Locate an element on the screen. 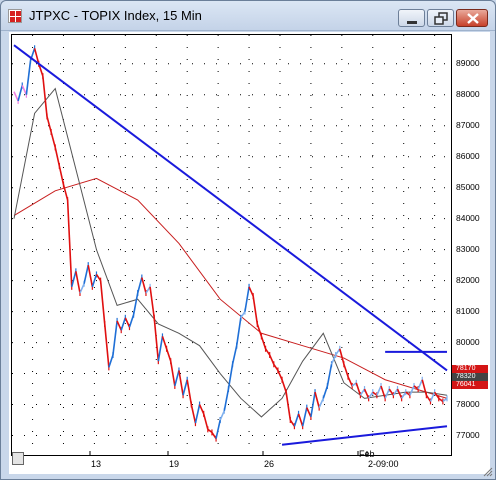 The height and width of the screenshot is (480, 496). y-tick-label: 86000 is located at coordinates (468, 155).